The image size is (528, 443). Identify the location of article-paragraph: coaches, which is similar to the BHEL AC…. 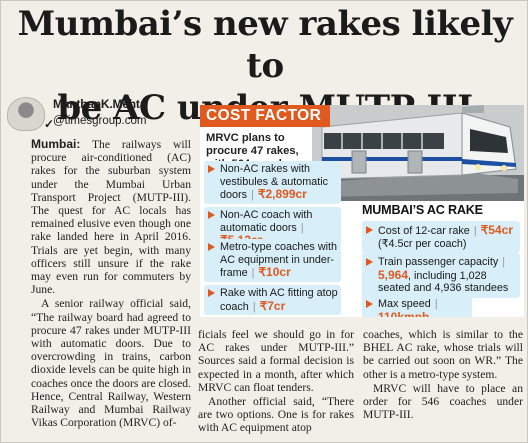
(443, 354).